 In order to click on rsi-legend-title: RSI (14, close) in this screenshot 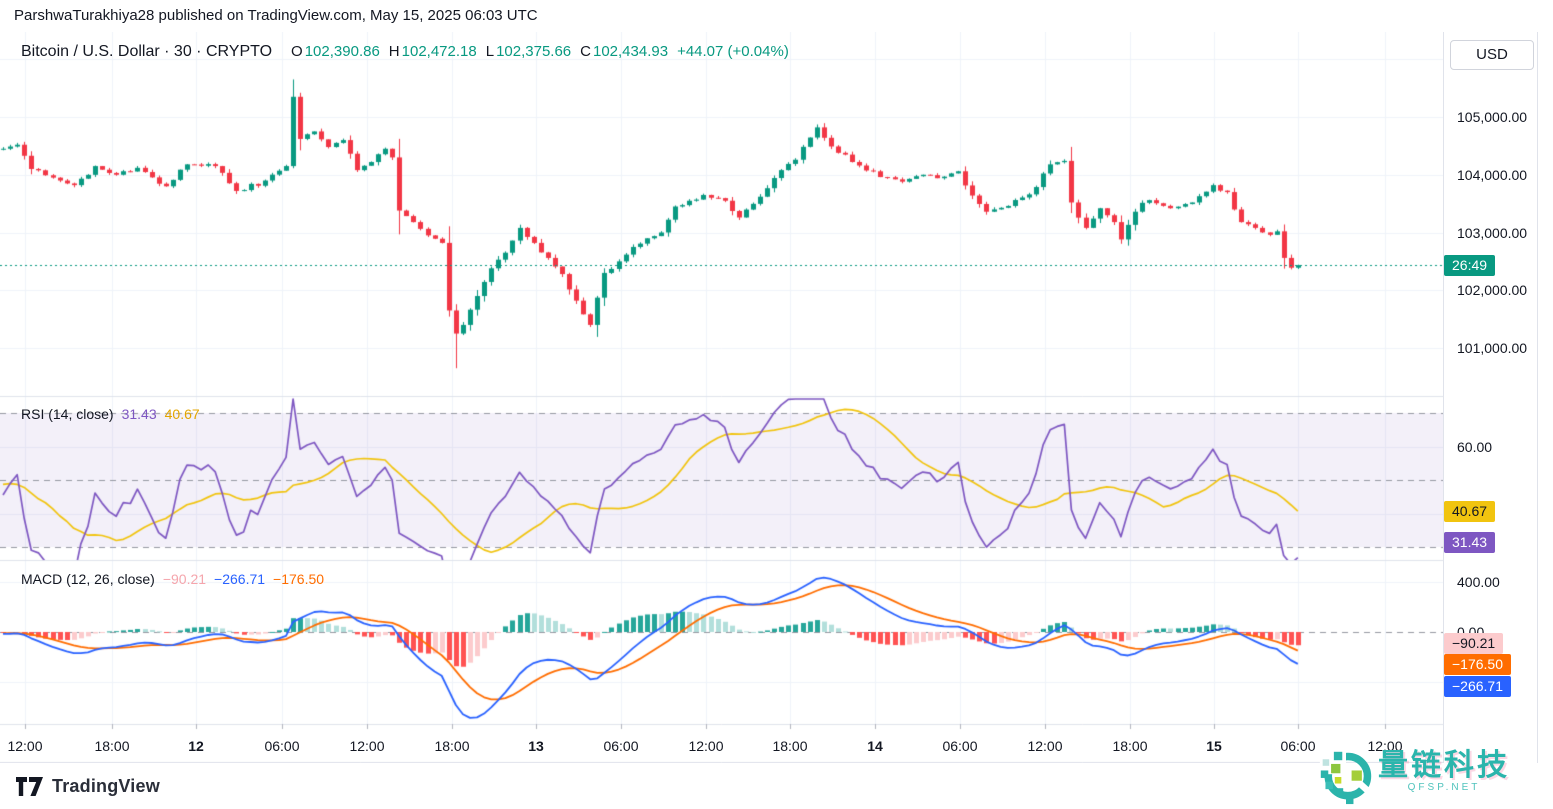, I will do `click(67, 414)`.